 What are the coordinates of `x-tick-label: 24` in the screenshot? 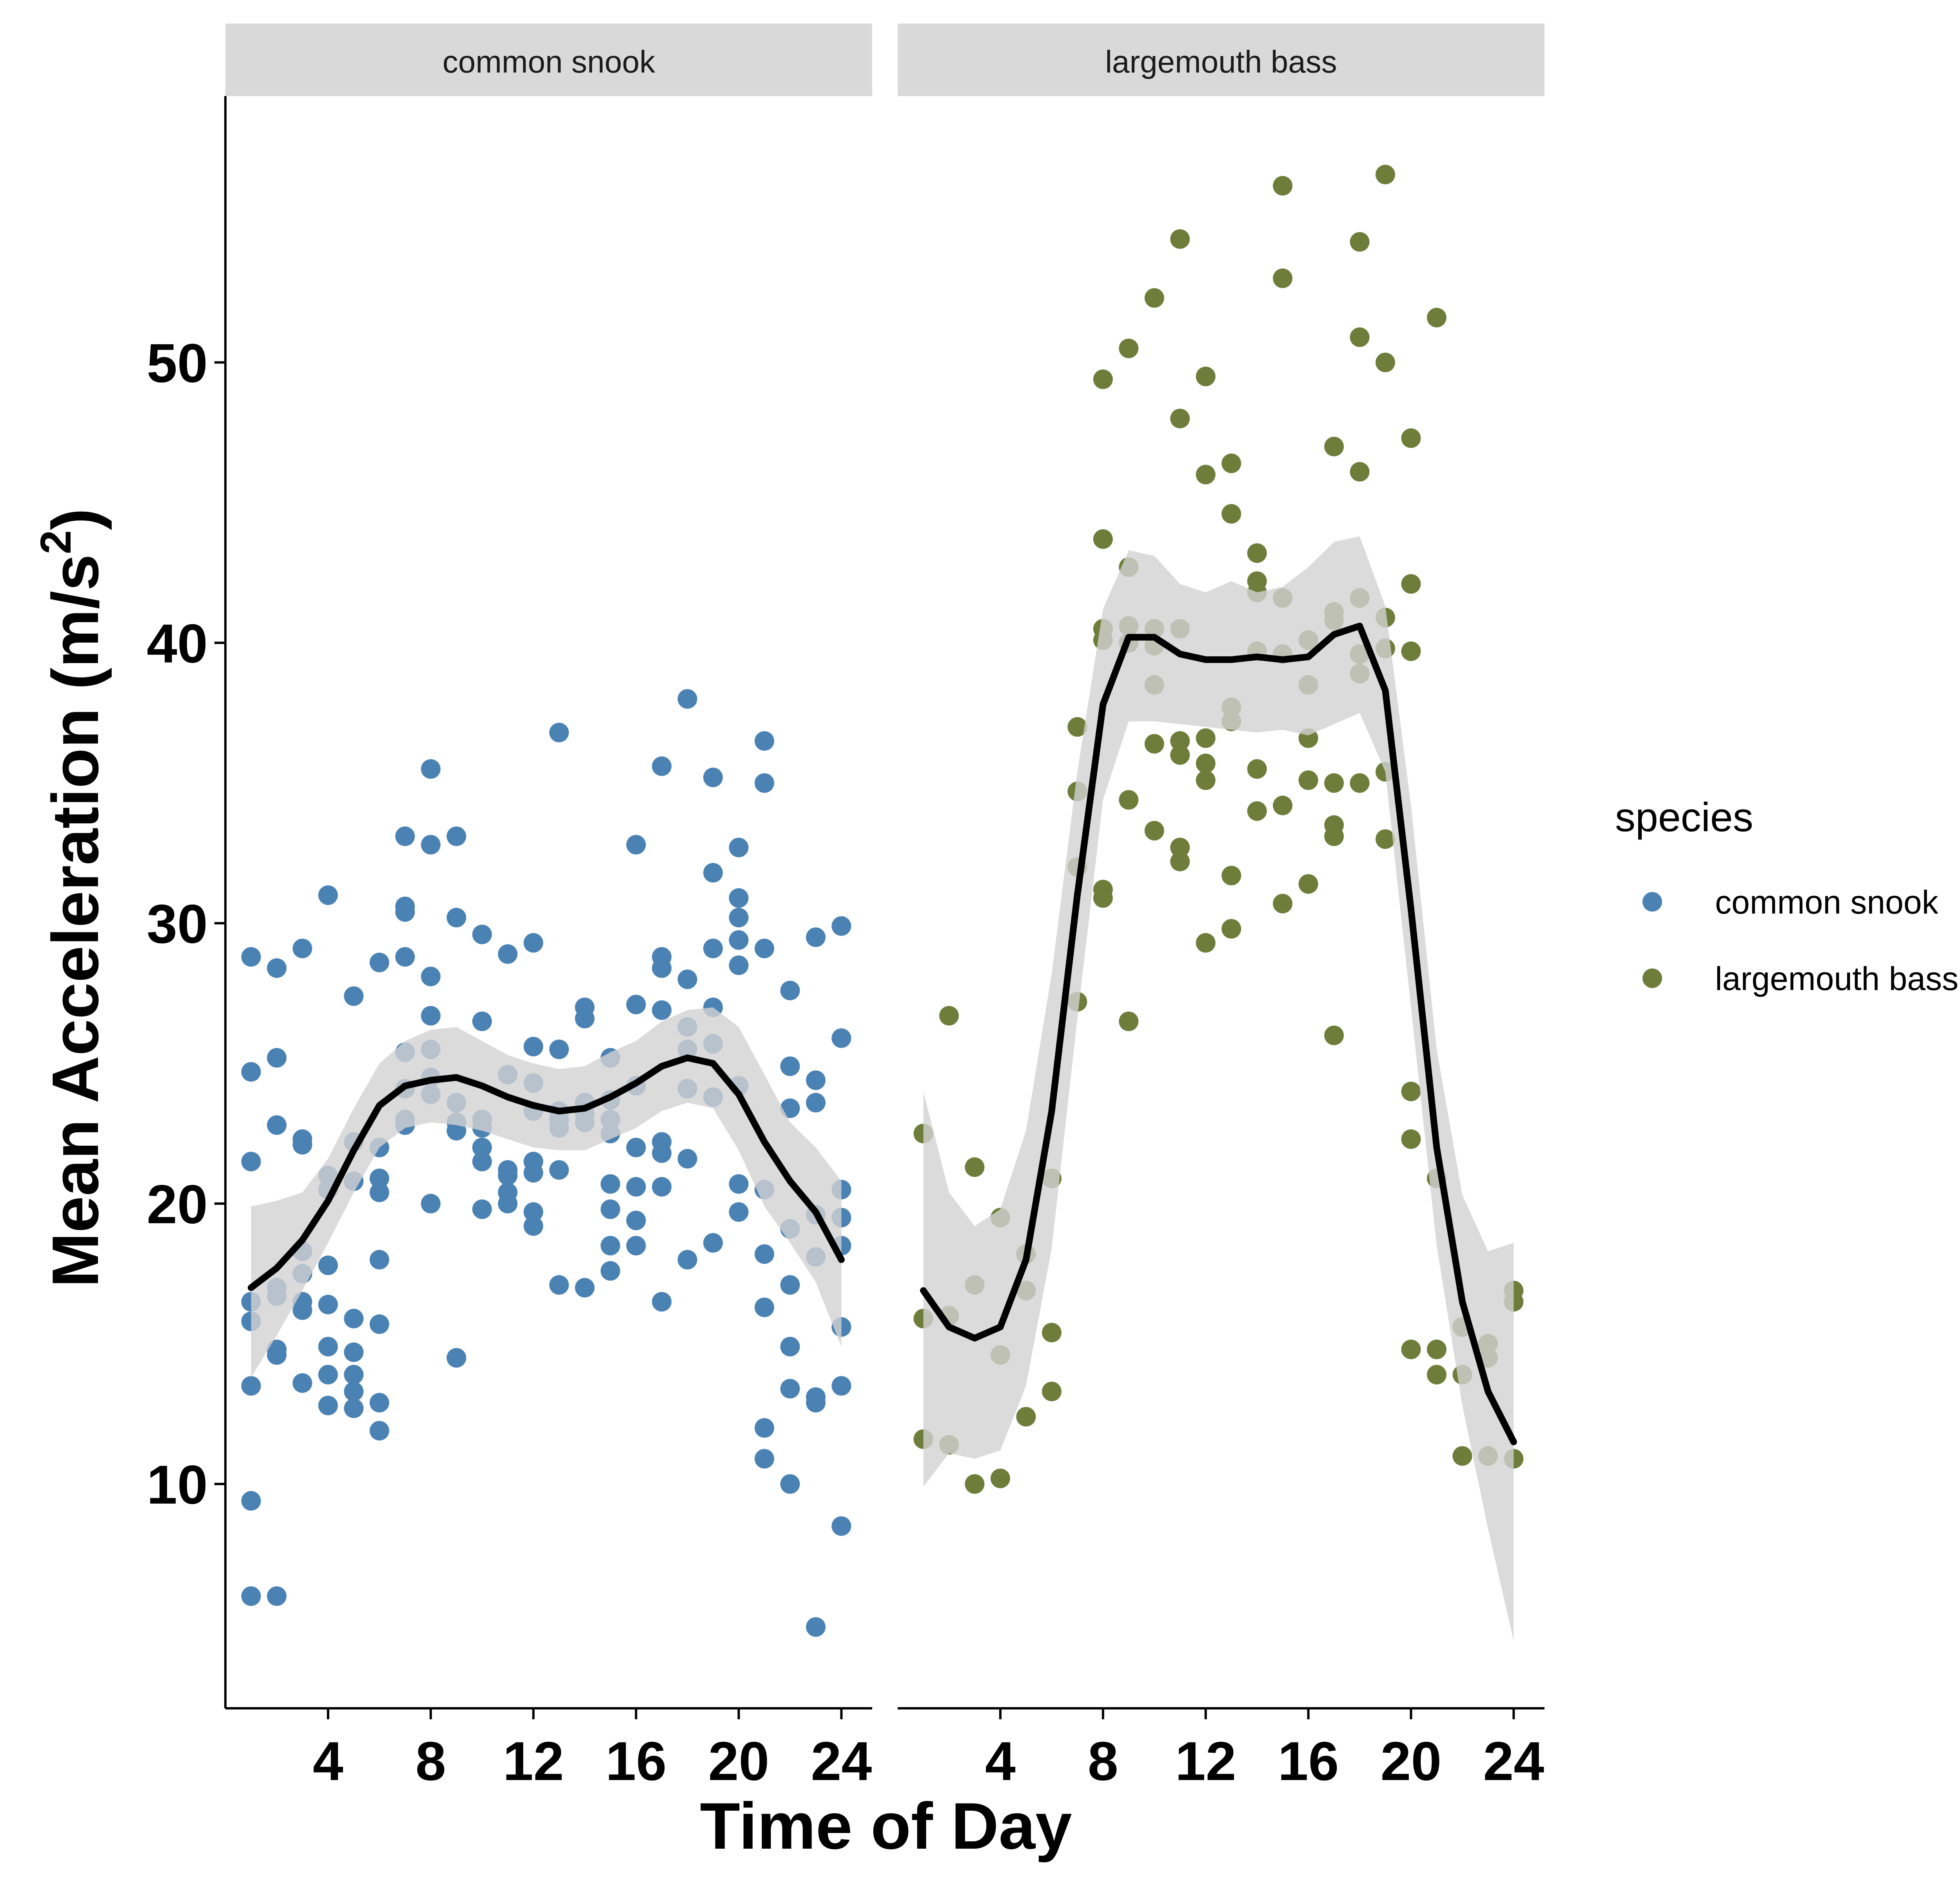 It's located at (841, 1761).